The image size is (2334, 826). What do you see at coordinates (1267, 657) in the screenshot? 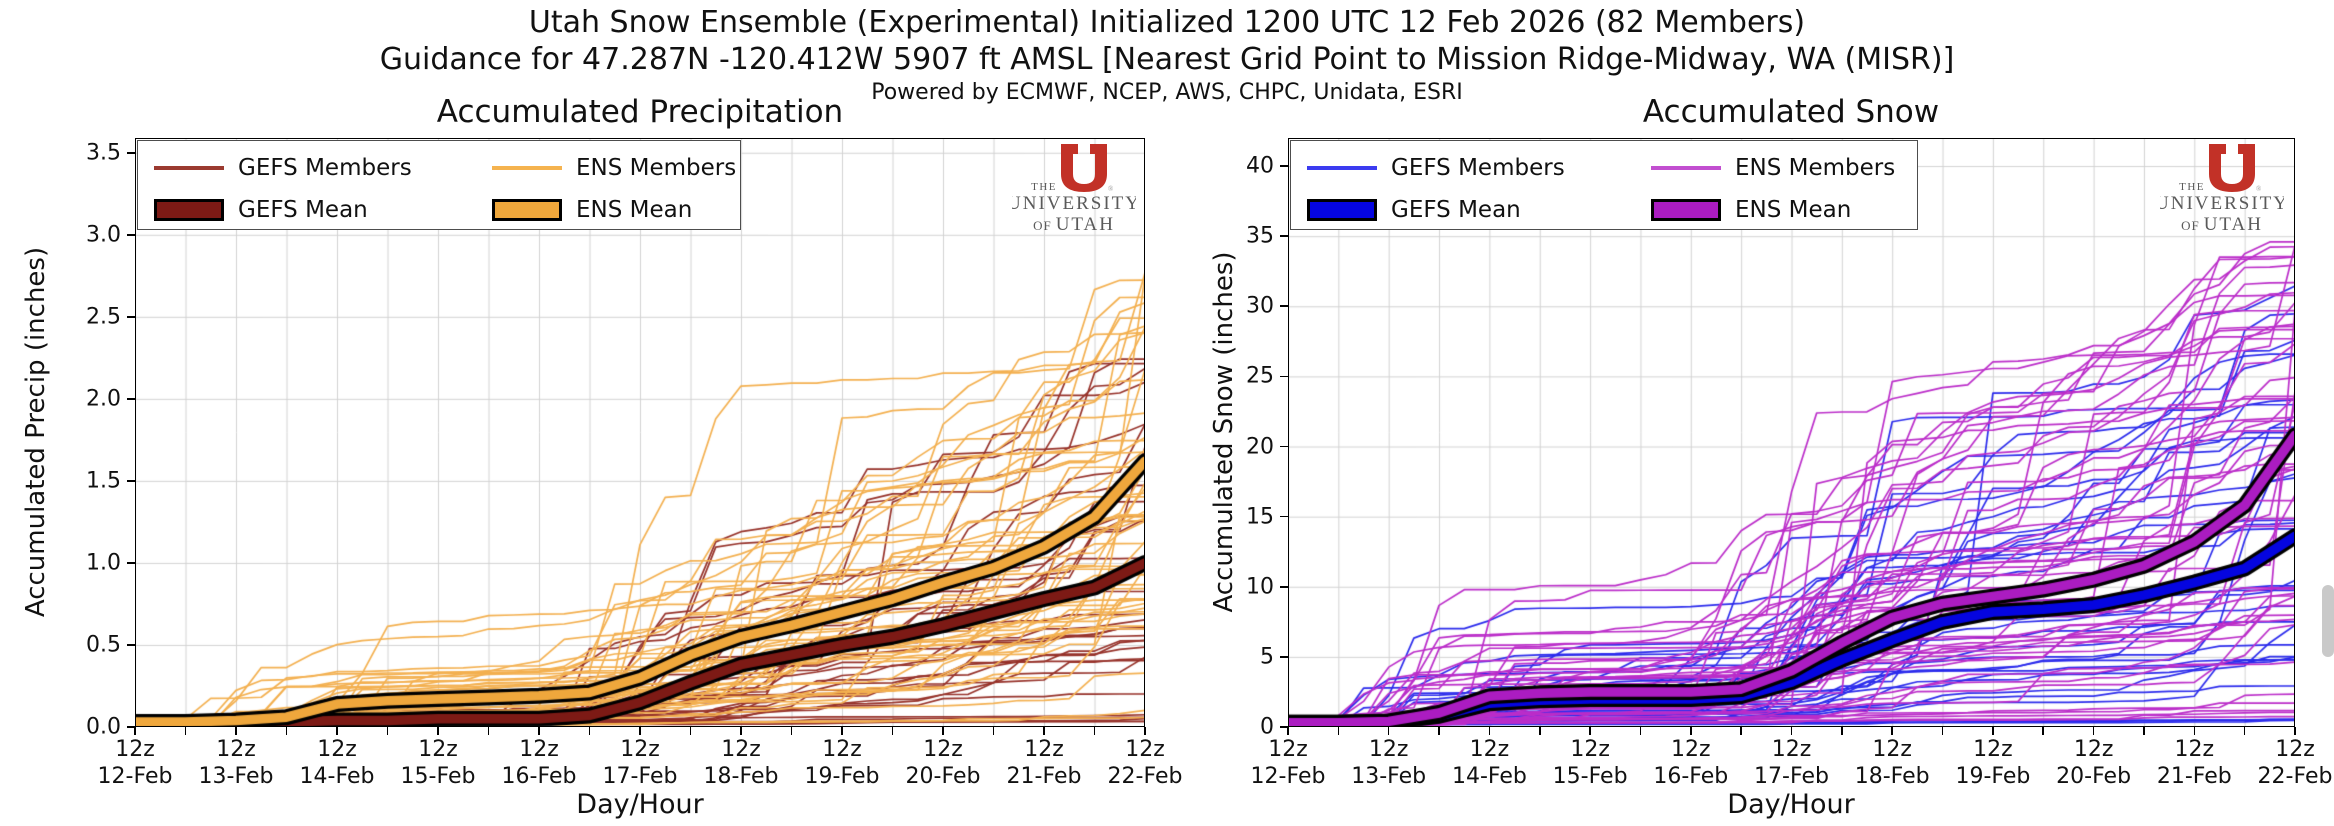
I see `y-tick-label: 5` at bounding box center [1267, 657].